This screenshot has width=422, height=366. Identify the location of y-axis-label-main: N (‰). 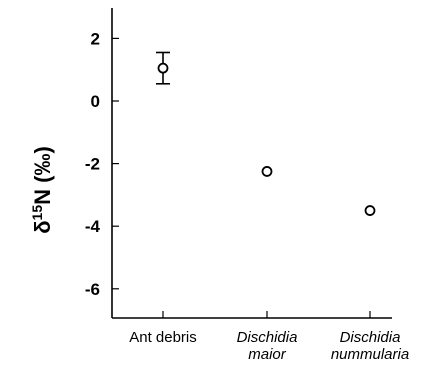
(42, 175).